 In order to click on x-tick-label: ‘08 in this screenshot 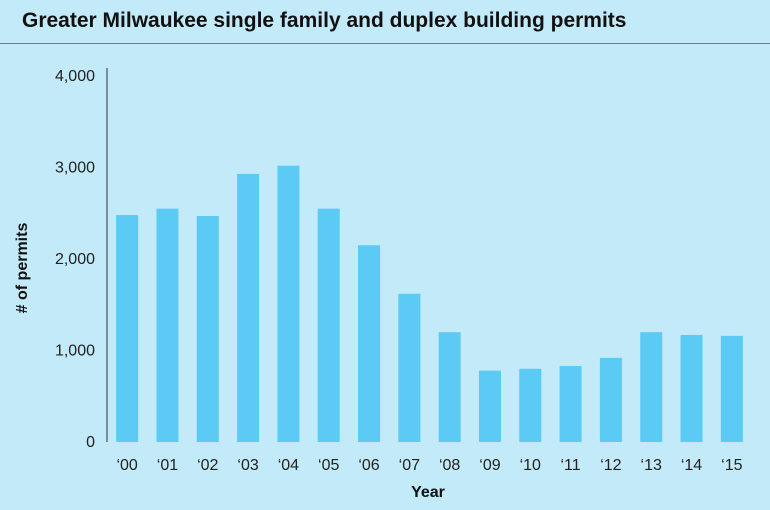, I will do `click(449, 465)`.